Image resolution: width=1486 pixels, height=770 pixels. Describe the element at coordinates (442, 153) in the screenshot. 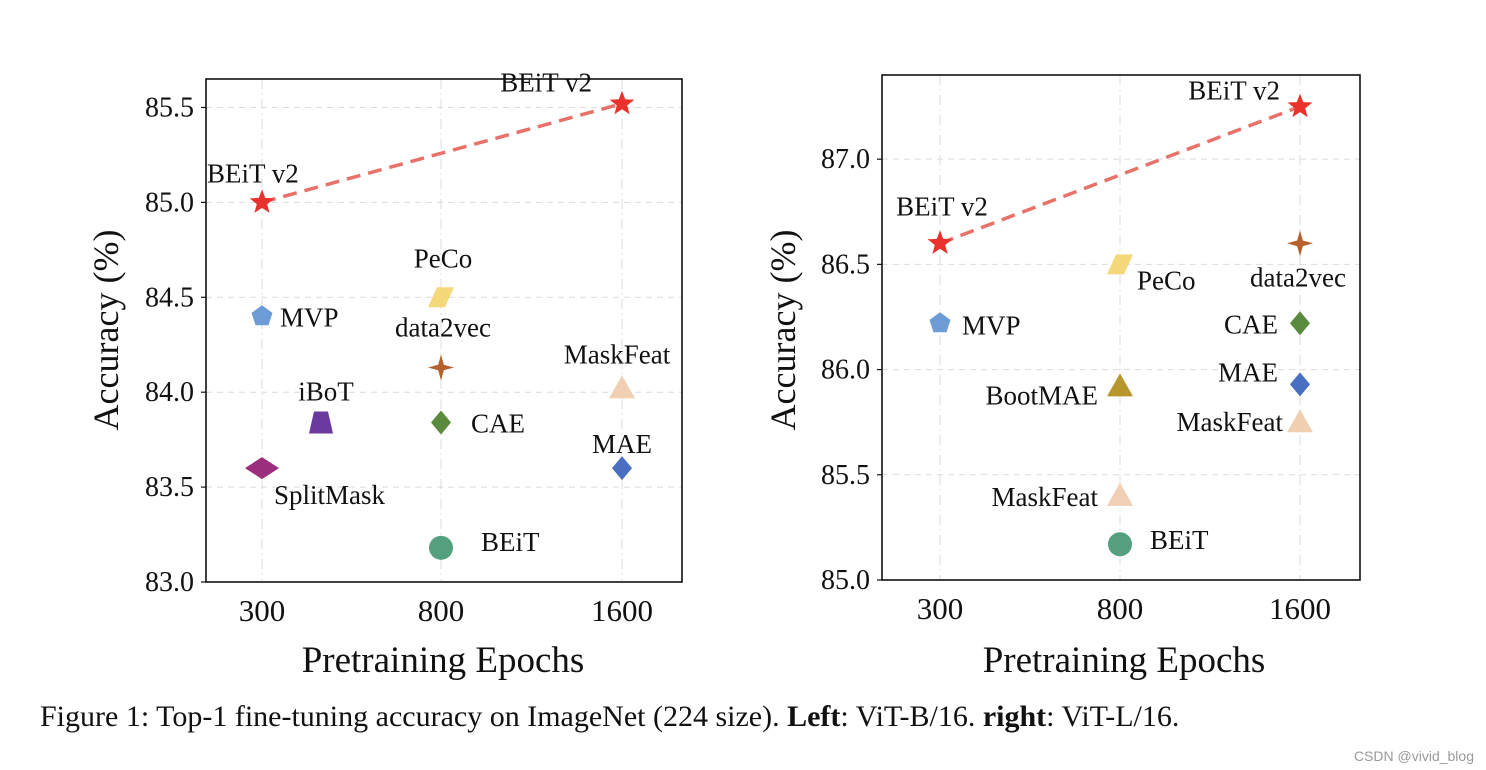

I see `left-trend-line` at that location.